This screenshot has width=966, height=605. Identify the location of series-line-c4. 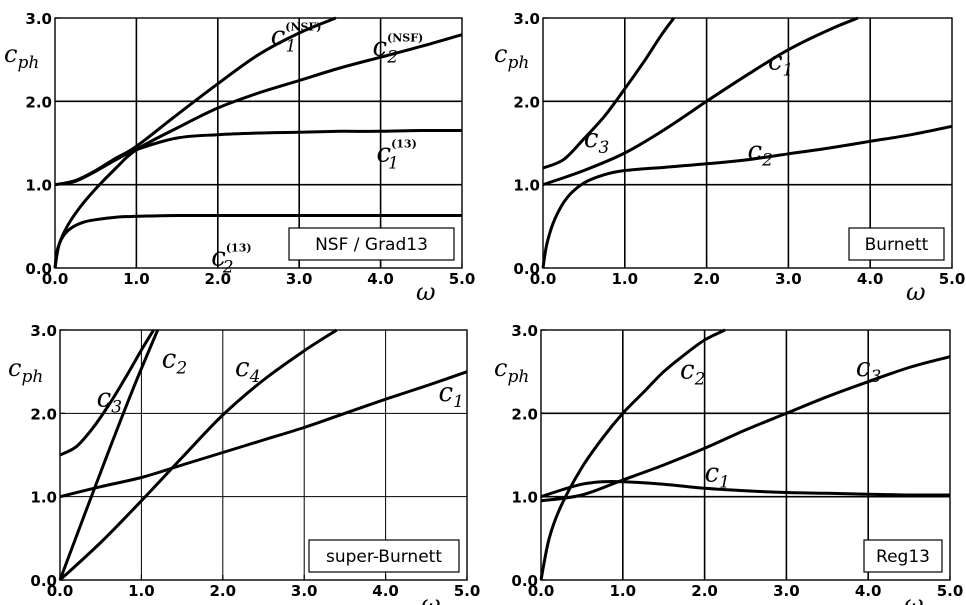
(198, 455).